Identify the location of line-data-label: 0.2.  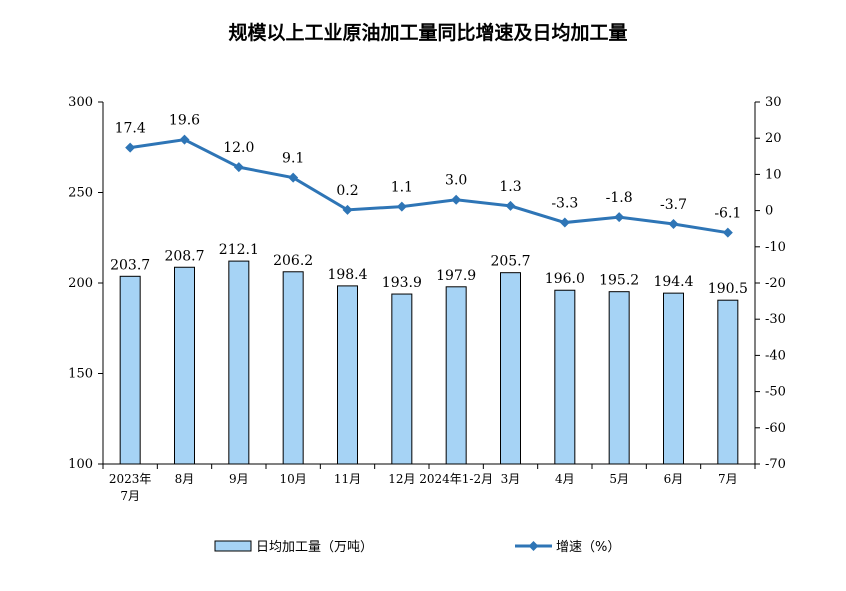
(347, 191).